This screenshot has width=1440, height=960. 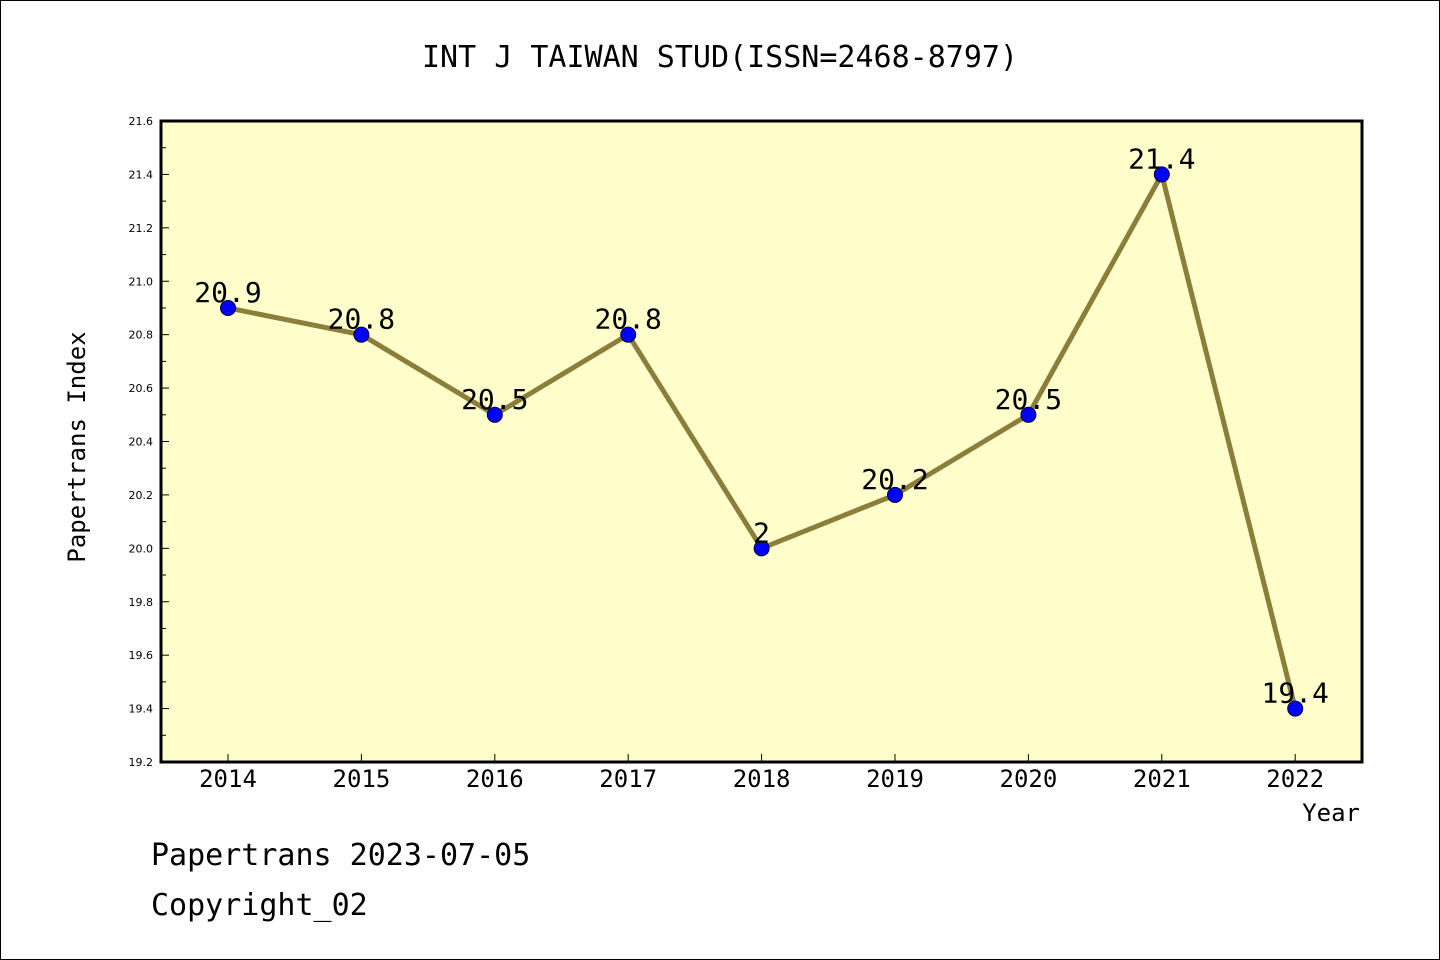 I want to click on data-label: 20.9, so click(x=227, y=292).